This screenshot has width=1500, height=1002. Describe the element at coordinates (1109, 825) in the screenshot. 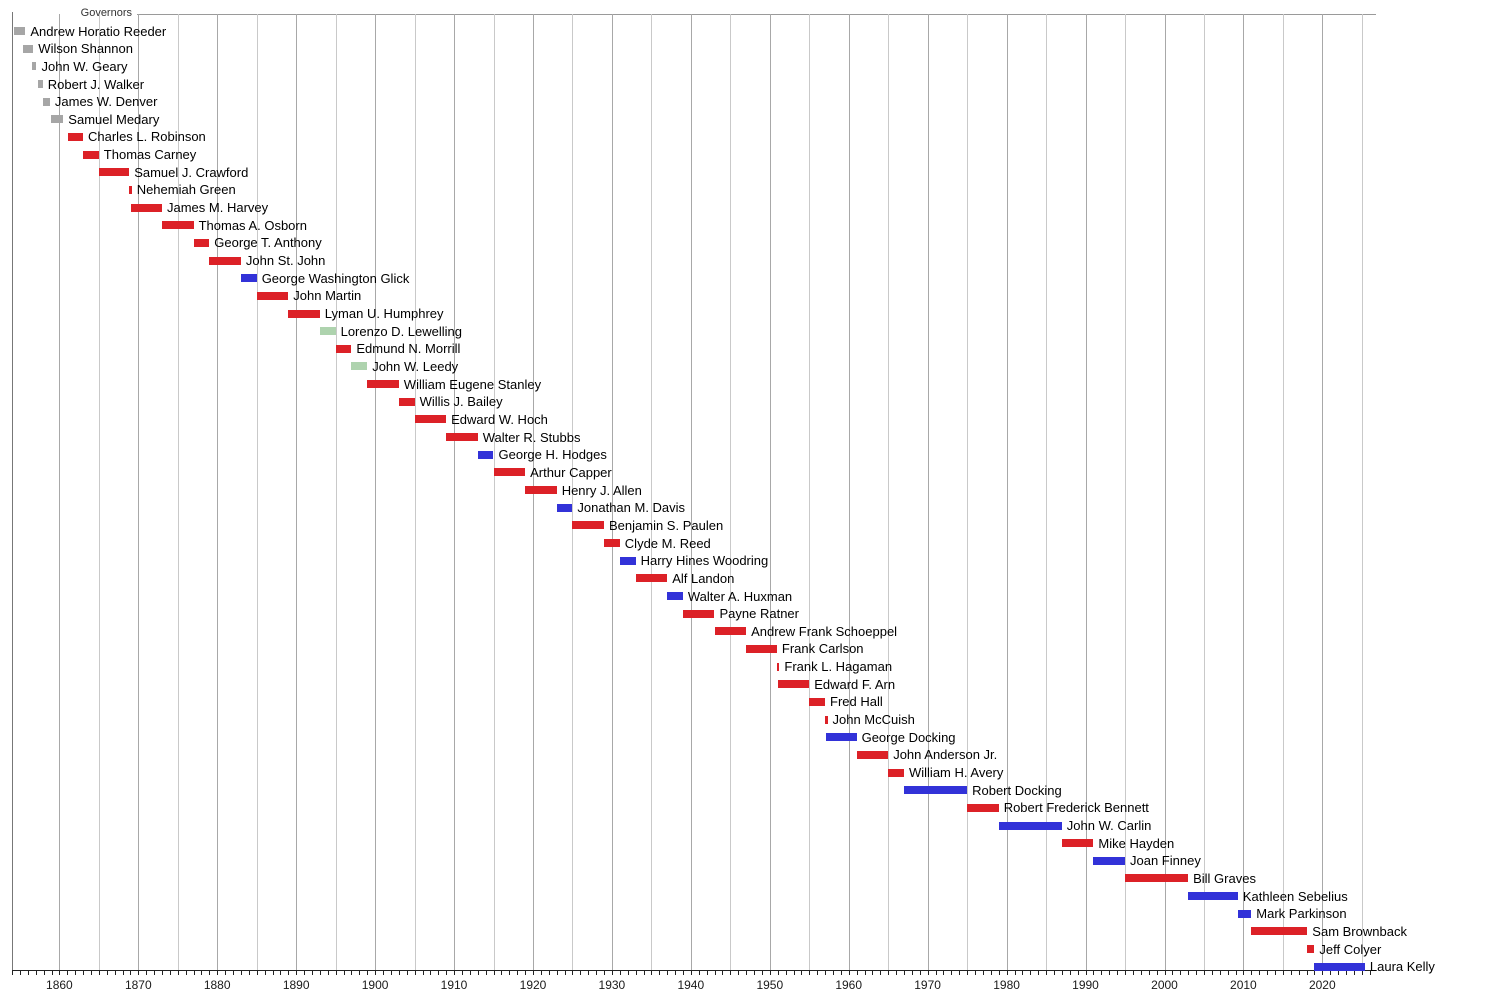

I see `governor-name-label: John W. Carlin` at that location.